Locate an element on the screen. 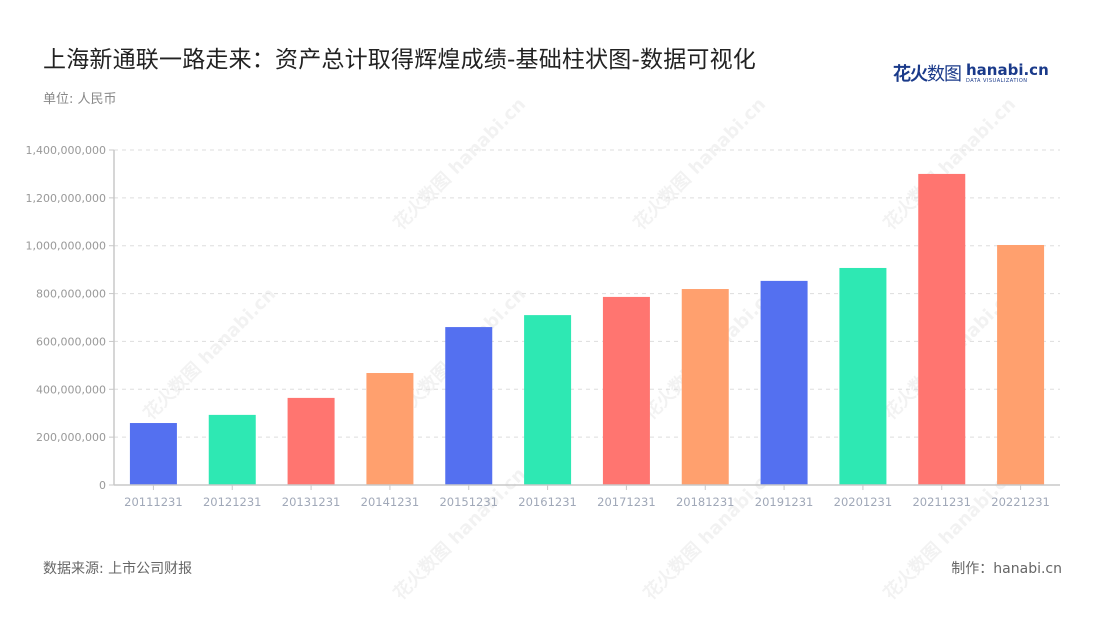 Image resolution: width=1100 pixels, height=620 pixels. chart-title: 上海新通联一路走来：资产总计取得辉煌成绩-基础柱状图-数据可视化 is located at coordinates (399, 60).